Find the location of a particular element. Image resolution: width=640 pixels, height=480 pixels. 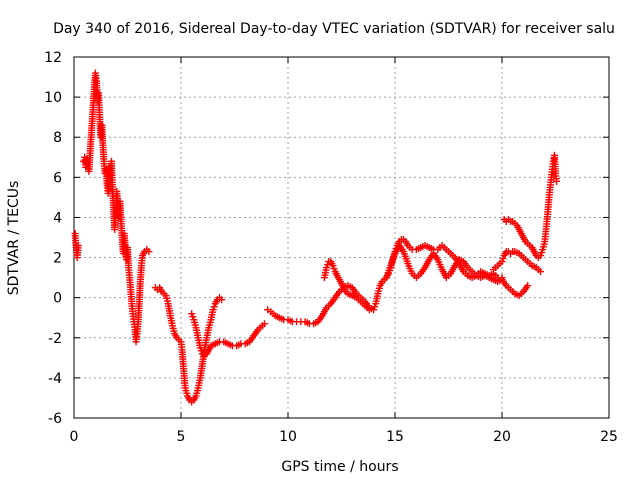

x-tick-label: 10 is located at coordinates (288, 437).